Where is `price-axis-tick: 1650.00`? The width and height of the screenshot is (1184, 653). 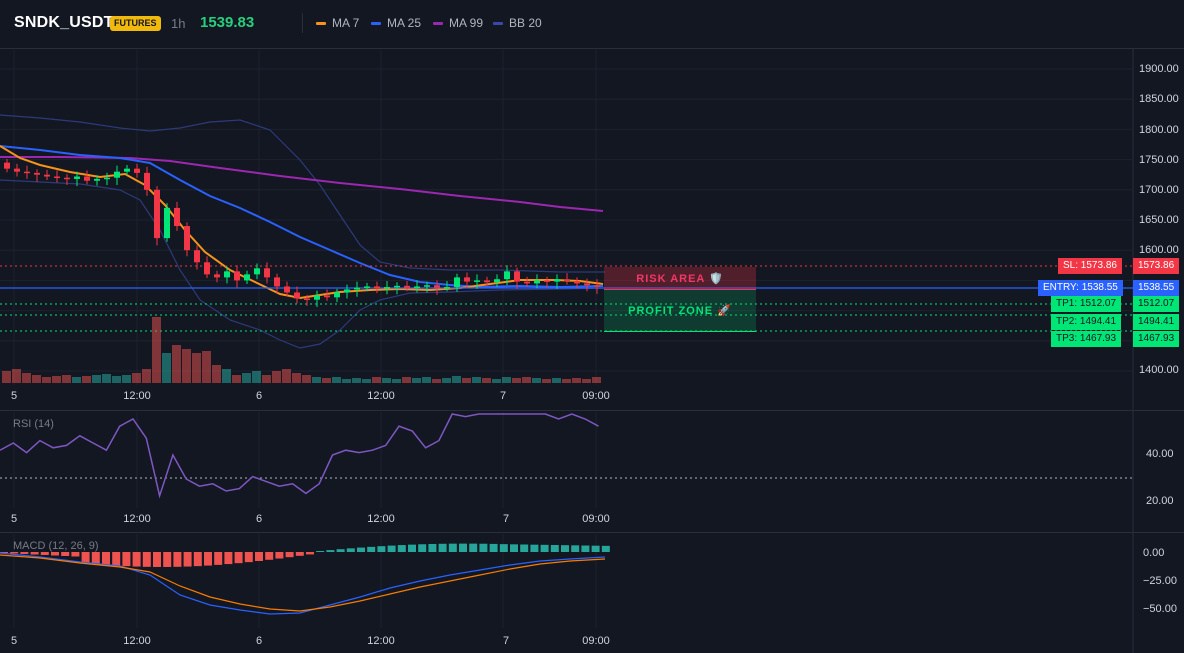
price-axis-tick: 1650.00 is located at coordinates (1159, 220).